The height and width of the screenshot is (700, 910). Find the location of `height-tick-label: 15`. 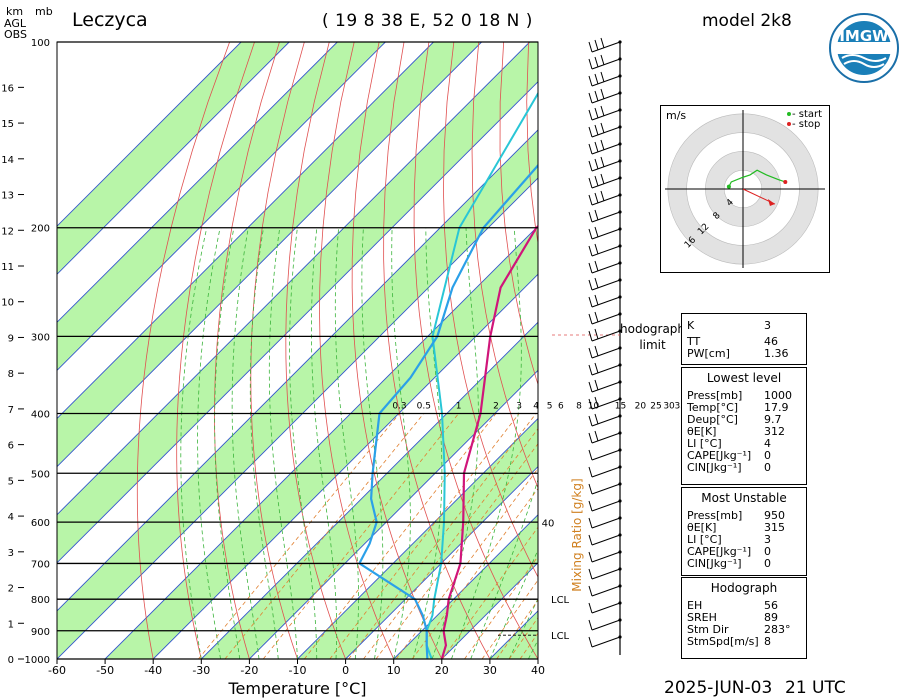

height-tick-label: 15 is located at coordinates (7, 124).